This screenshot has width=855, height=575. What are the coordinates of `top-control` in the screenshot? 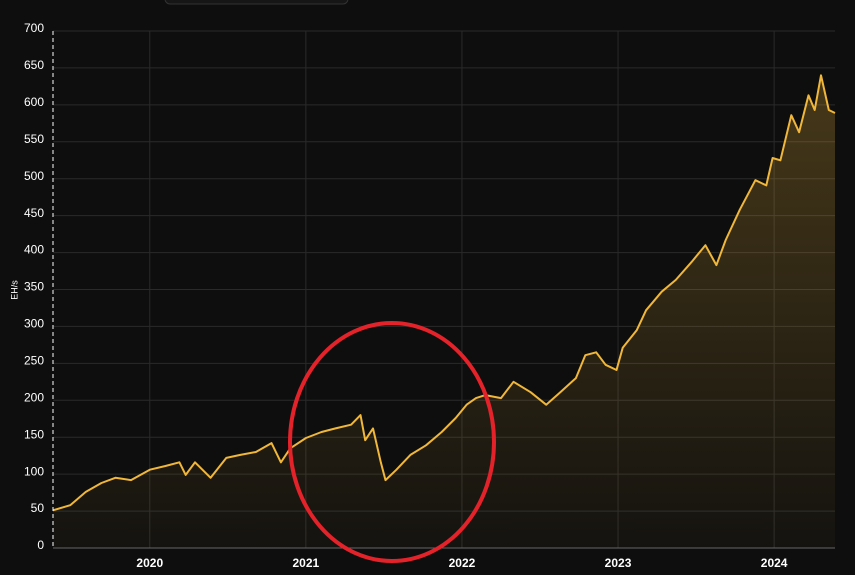 It's located at (256, 2).